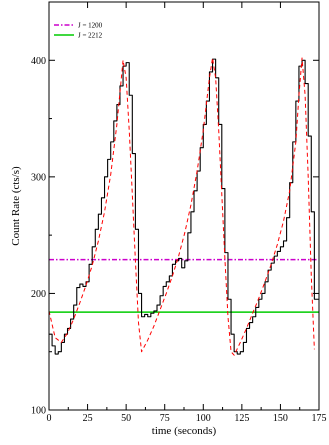 This screenshot has height=445, width=329. Describe the element at coordinates (38, 61) in the screenshot. I see `y-tick-label: 400` at that location.